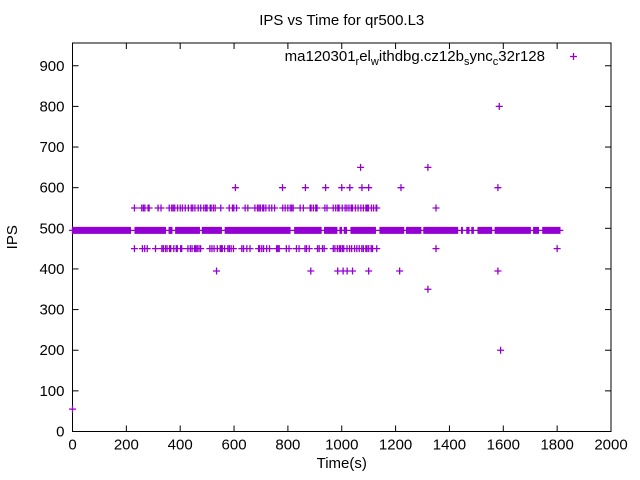  What do you see at coordinates (51, 350) in the screenshot?
I see `y-tick-label: 200` at bounding box center [51, 350].